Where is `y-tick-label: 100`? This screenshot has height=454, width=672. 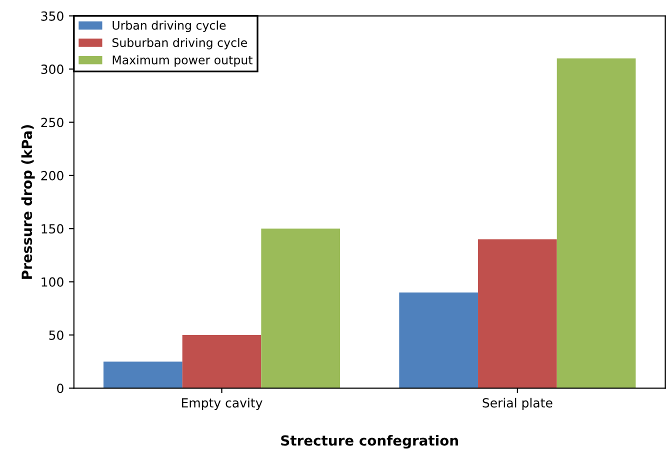 y-tick-label: 100 is located at coordinates (53, 282).